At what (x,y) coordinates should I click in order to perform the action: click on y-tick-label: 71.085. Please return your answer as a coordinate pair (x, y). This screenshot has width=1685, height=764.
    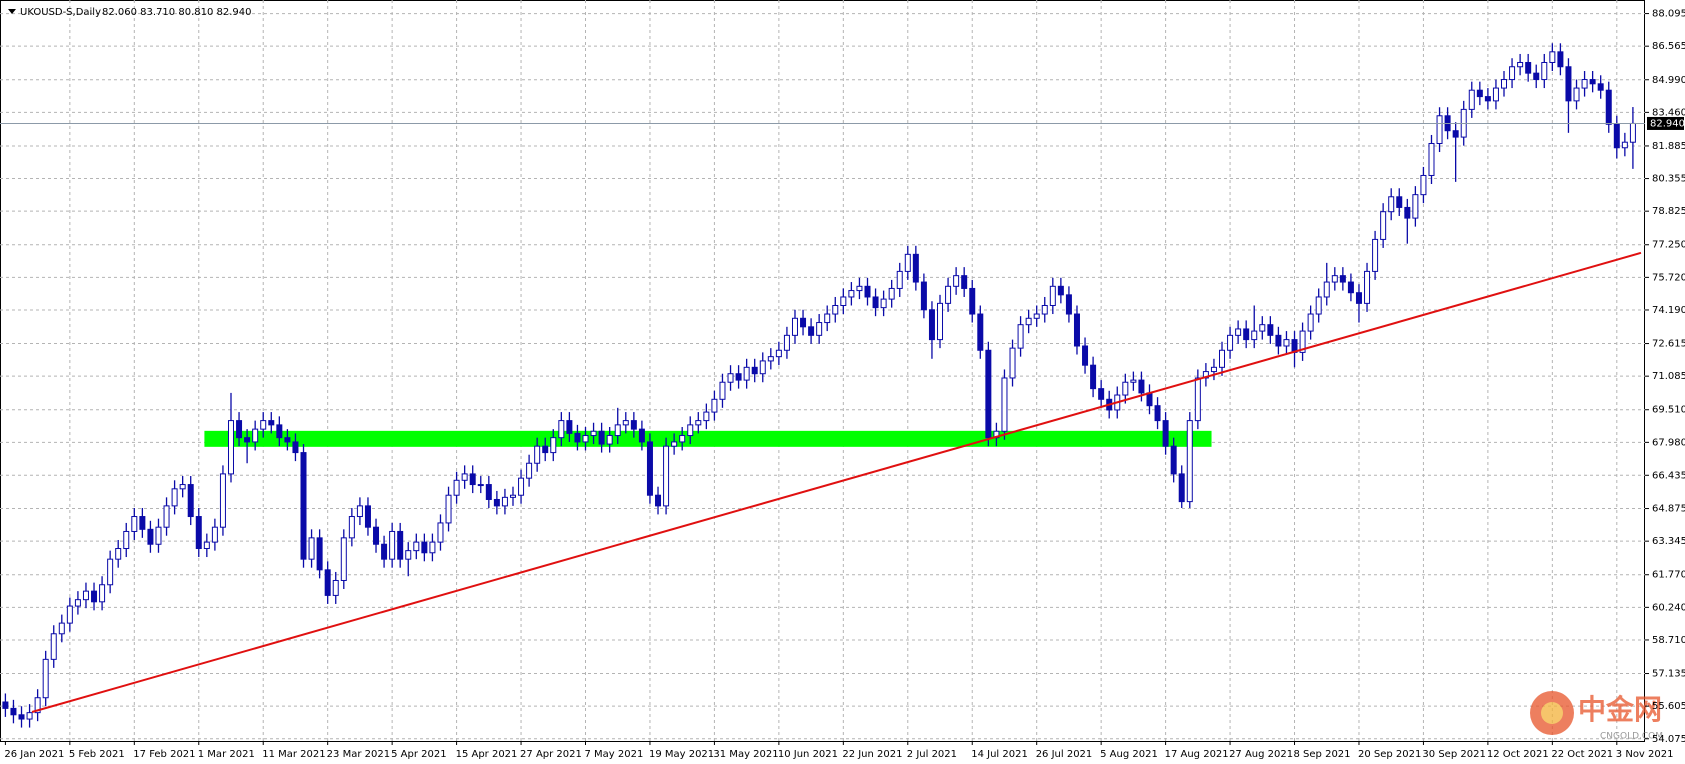
    Looking at the image, I should click on (1668, 376).